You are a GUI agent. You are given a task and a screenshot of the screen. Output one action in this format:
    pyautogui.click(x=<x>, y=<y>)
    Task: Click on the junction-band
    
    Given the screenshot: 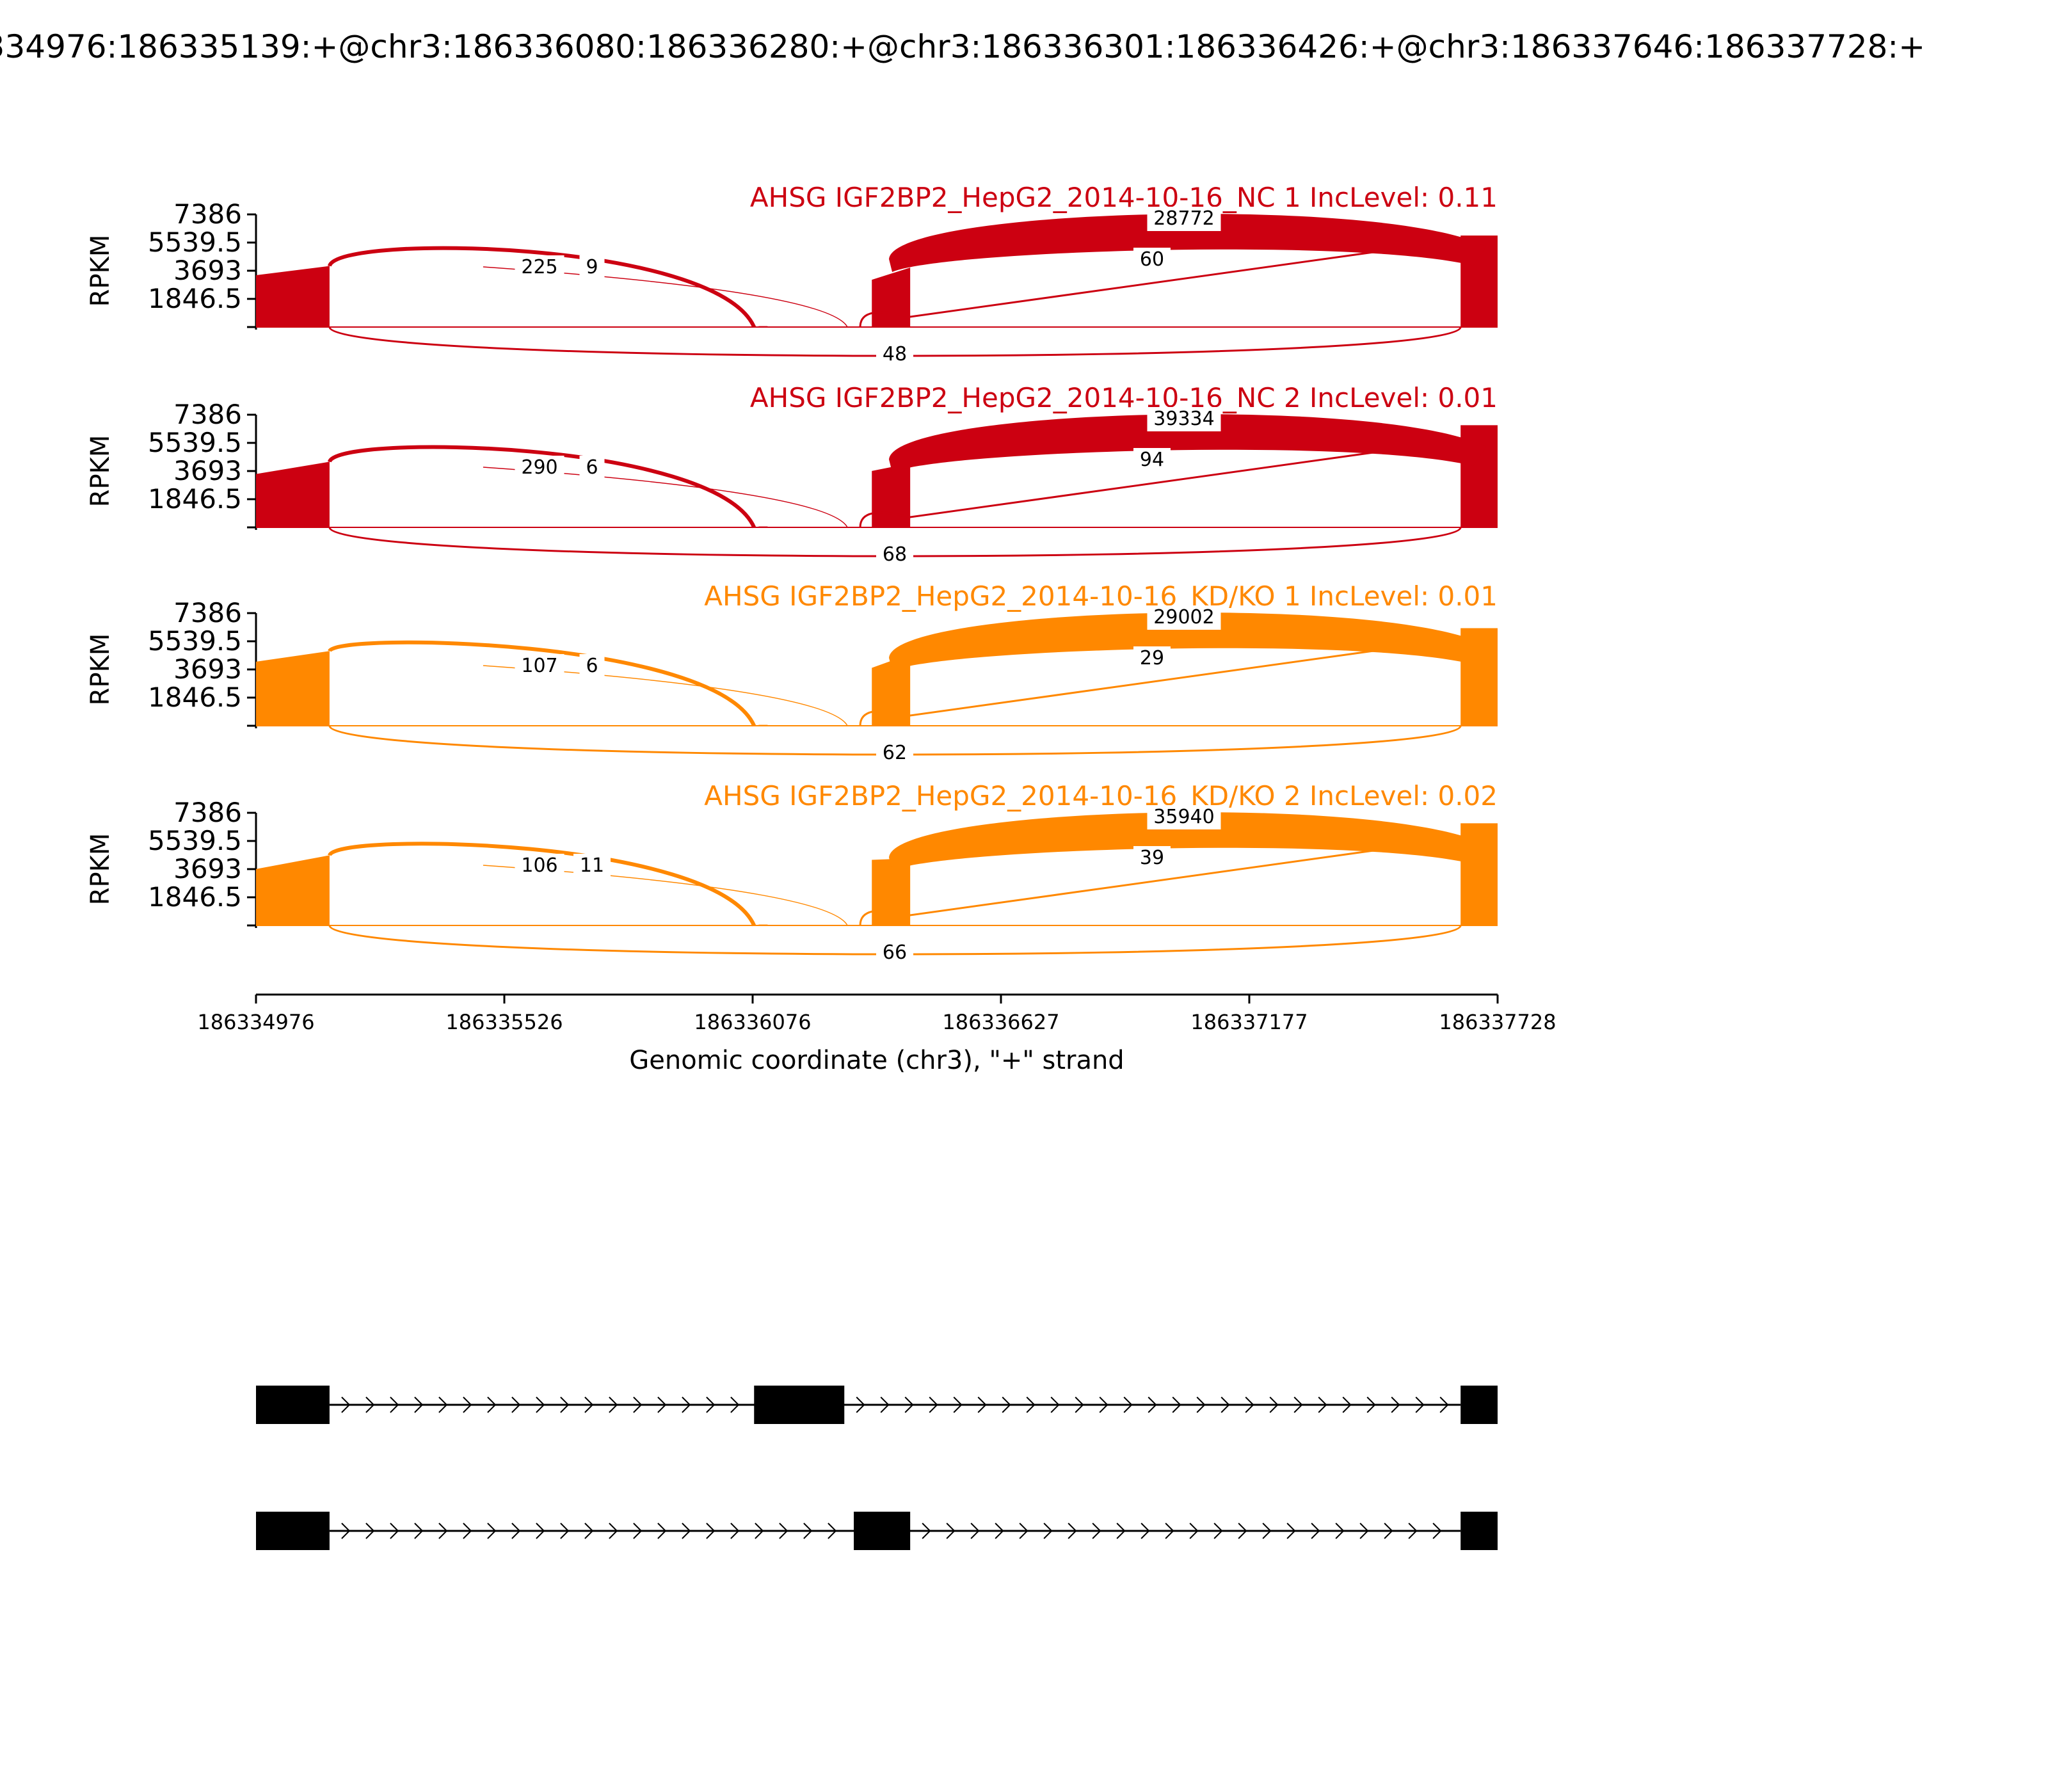 What is the action you would take?
    pyautogui.click(x=1188, y=841)
    